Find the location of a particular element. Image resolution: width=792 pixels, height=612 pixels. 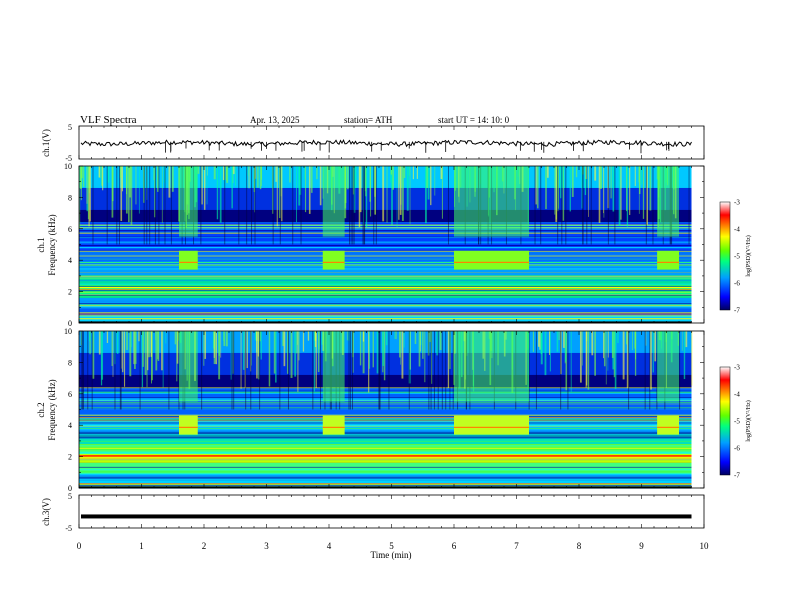

freq-tick-label: 8 is located at coordinates (70, 362).